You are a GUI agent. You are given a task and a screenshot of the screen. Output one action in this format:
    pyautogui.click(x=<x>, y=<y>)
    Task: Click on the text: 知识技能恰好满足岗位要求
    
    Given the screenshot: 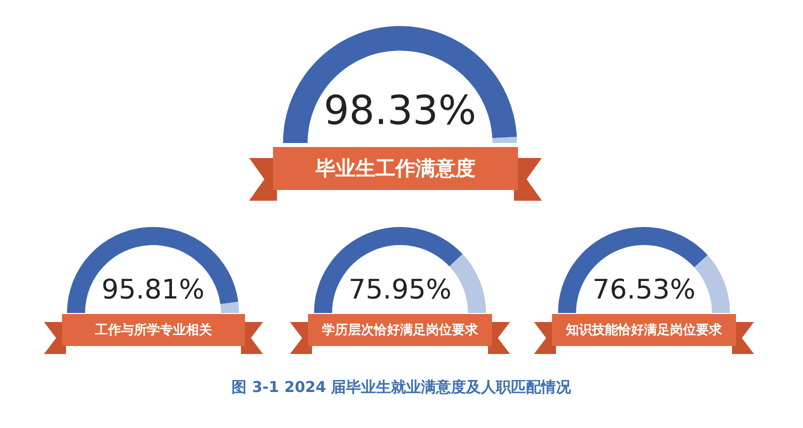 What is the action you would take?
    pyautogui.click(x=644, y=330)
    